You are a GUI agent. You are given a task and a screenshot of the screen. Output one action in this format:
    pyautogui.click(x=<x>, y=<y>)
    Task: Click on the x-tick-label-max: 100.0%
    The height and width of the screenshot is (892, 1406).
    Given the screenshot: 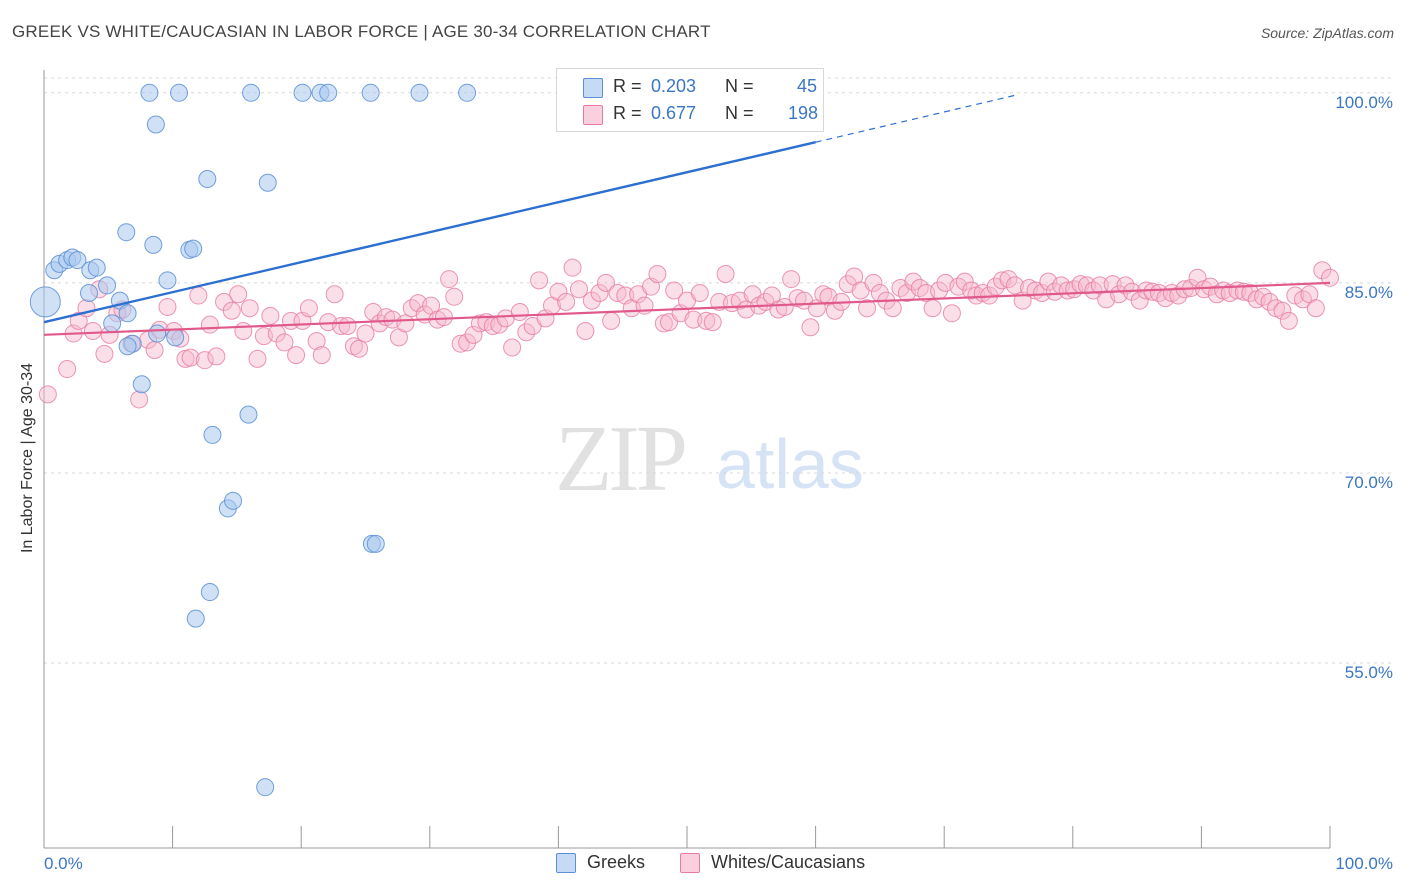 What is the action you would take?
    pyautogui.click(x=1364, y=863)
    